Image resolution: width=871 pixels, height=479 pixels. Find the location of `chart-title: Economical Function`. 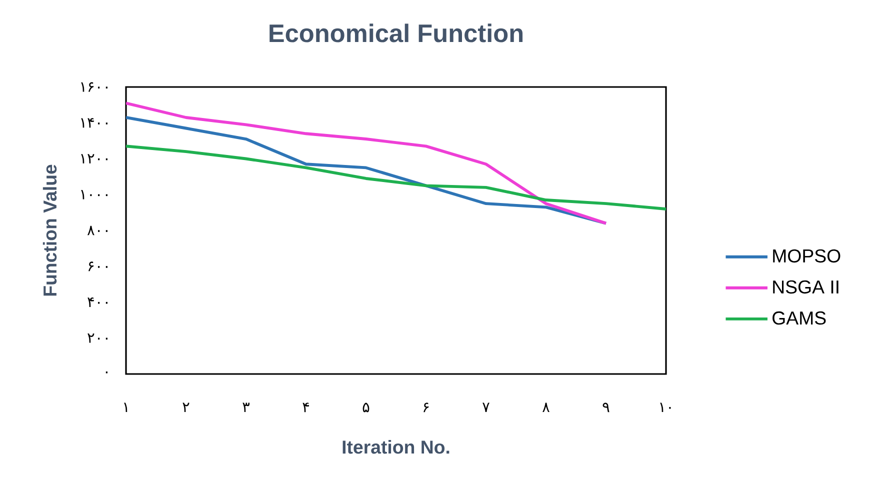

chart-title: Economical Function is located at coordinates (396, 33).